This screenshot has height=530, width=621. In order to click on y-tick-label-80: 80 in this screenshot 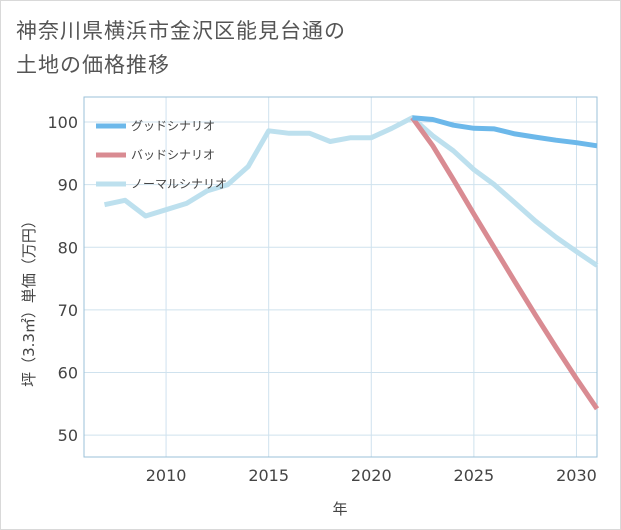, I will do `click(68, 247)`.